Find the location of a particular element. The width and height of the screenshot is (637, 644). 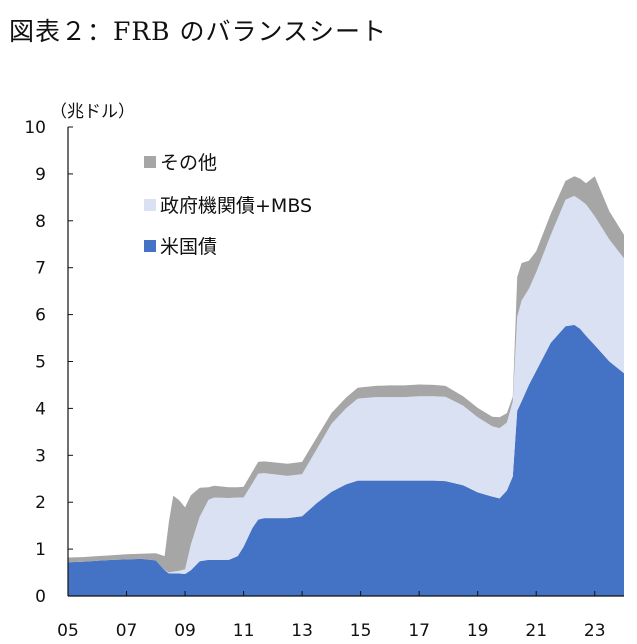

x-tick-label: 05 is located at coordinates (68, 631).